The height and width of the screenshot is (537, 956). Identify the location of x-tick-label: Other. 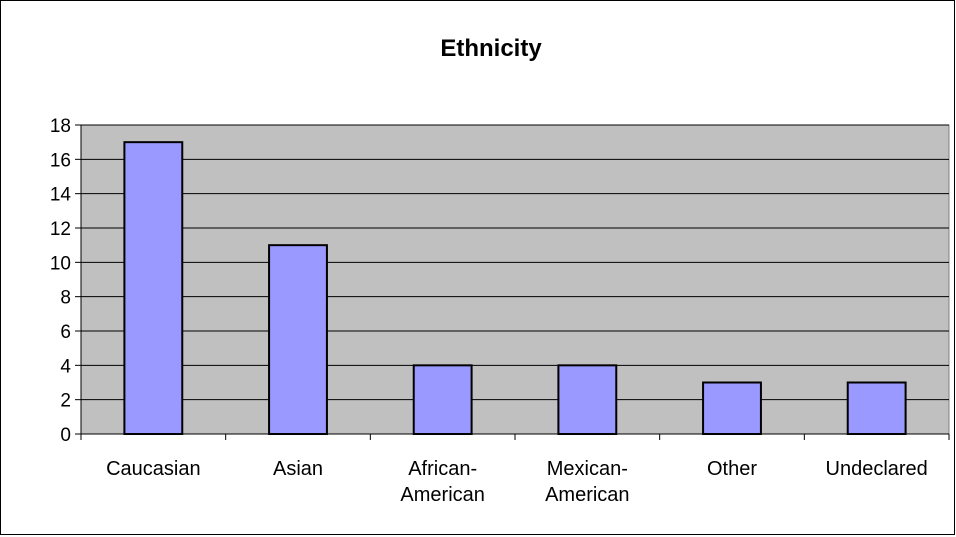
(732, 469).